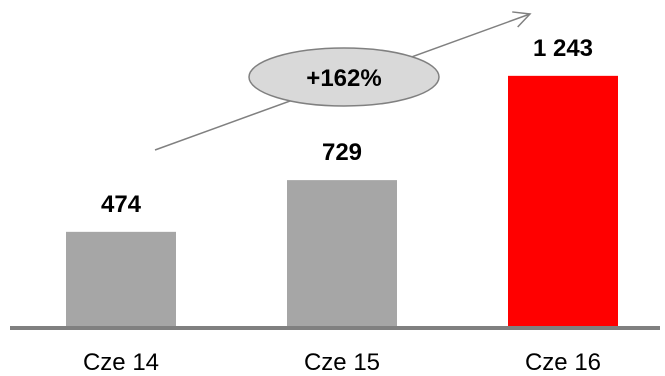 The image size is (665, 376). Describe the element at coordinates (342, 152) in the screenshot. I see `value-label: 729` at that location.